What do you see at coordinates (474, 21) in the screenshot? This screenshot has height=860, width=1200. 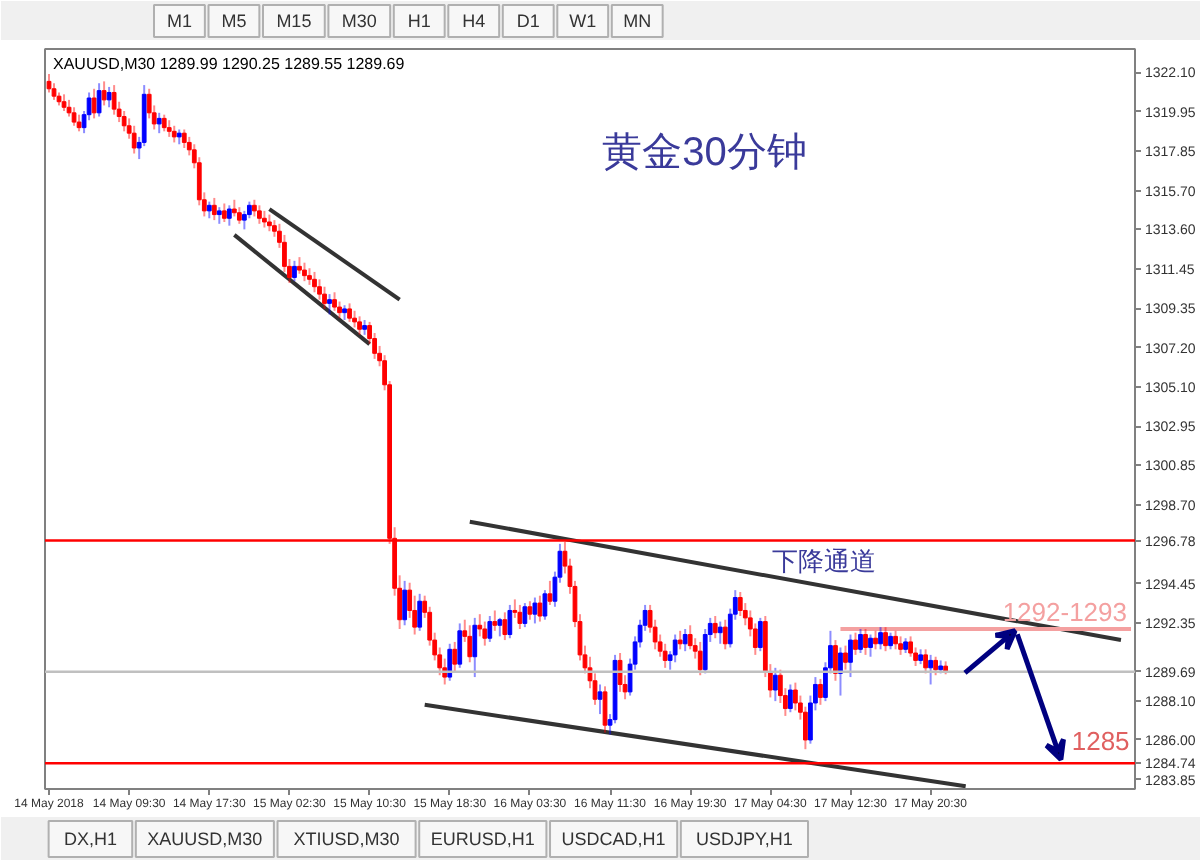 I see `text: H4` at bounding box center [474, 21].